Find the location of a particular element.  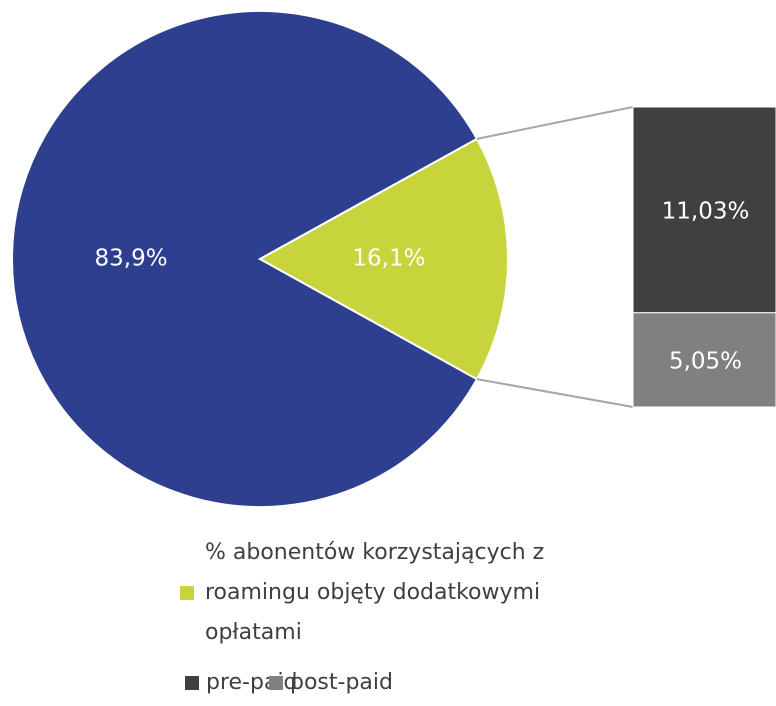

data-label: 83,9% is located at coordinates (131, 259).